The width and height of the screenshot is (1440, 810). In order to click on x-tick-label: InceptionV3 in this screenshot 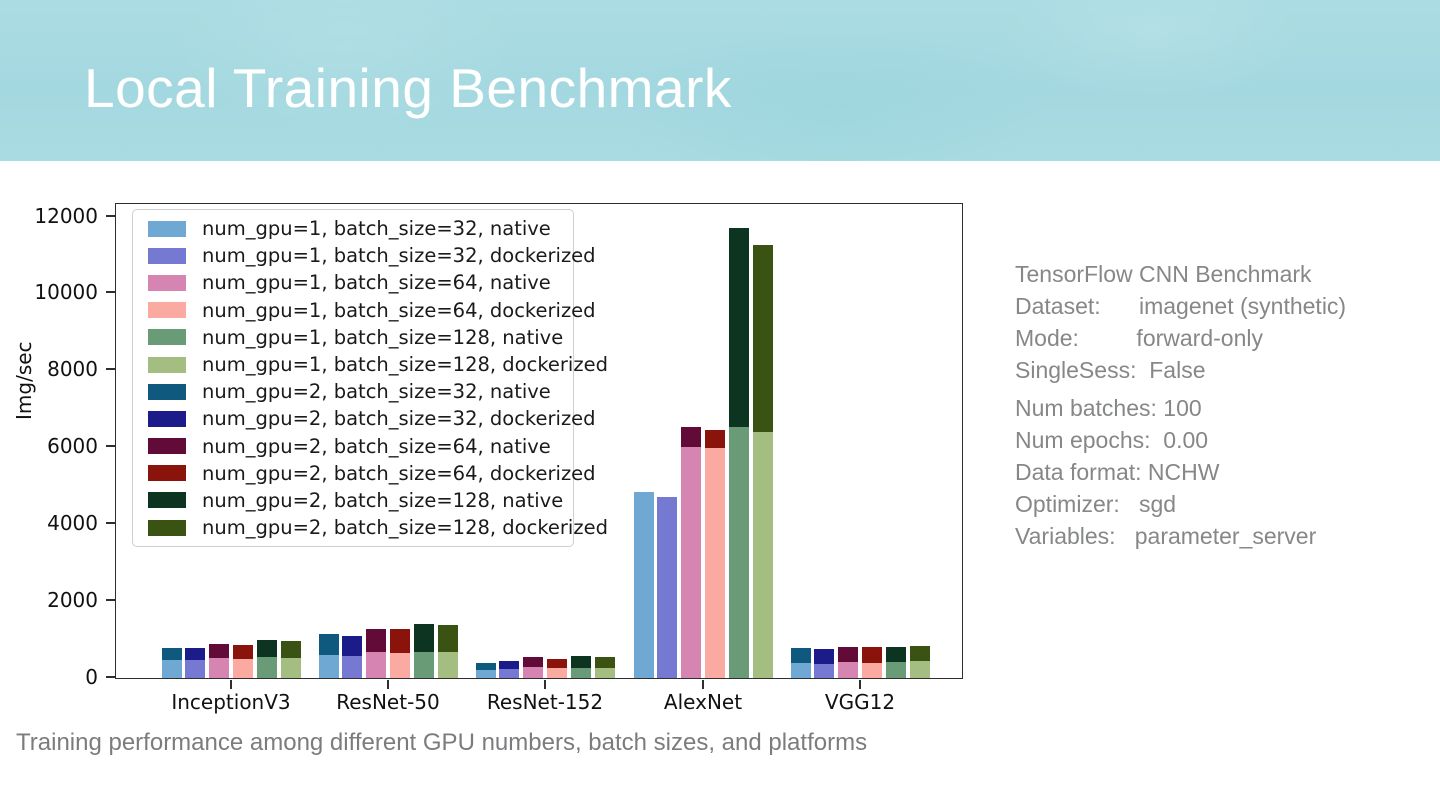, I will do `click(231, 702)`.